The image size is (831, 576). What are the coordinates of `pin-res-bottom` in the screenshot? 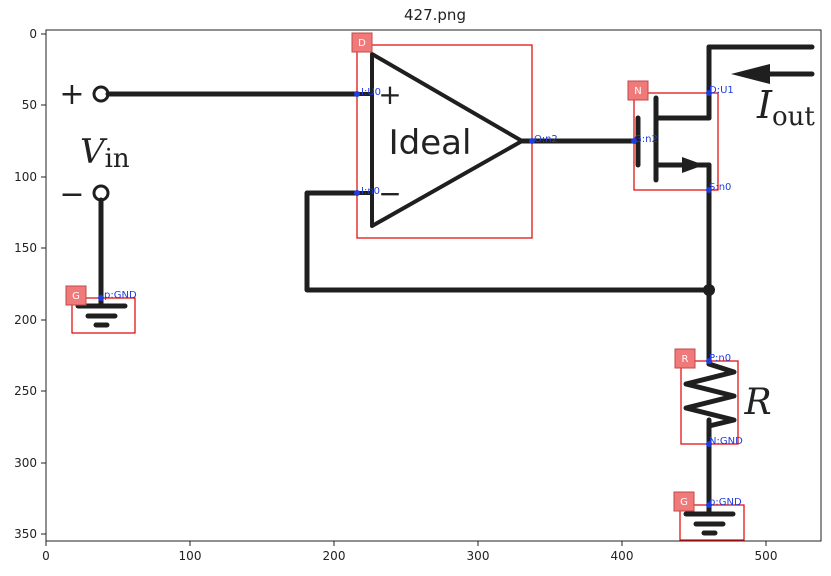 It's located at (709, 444).